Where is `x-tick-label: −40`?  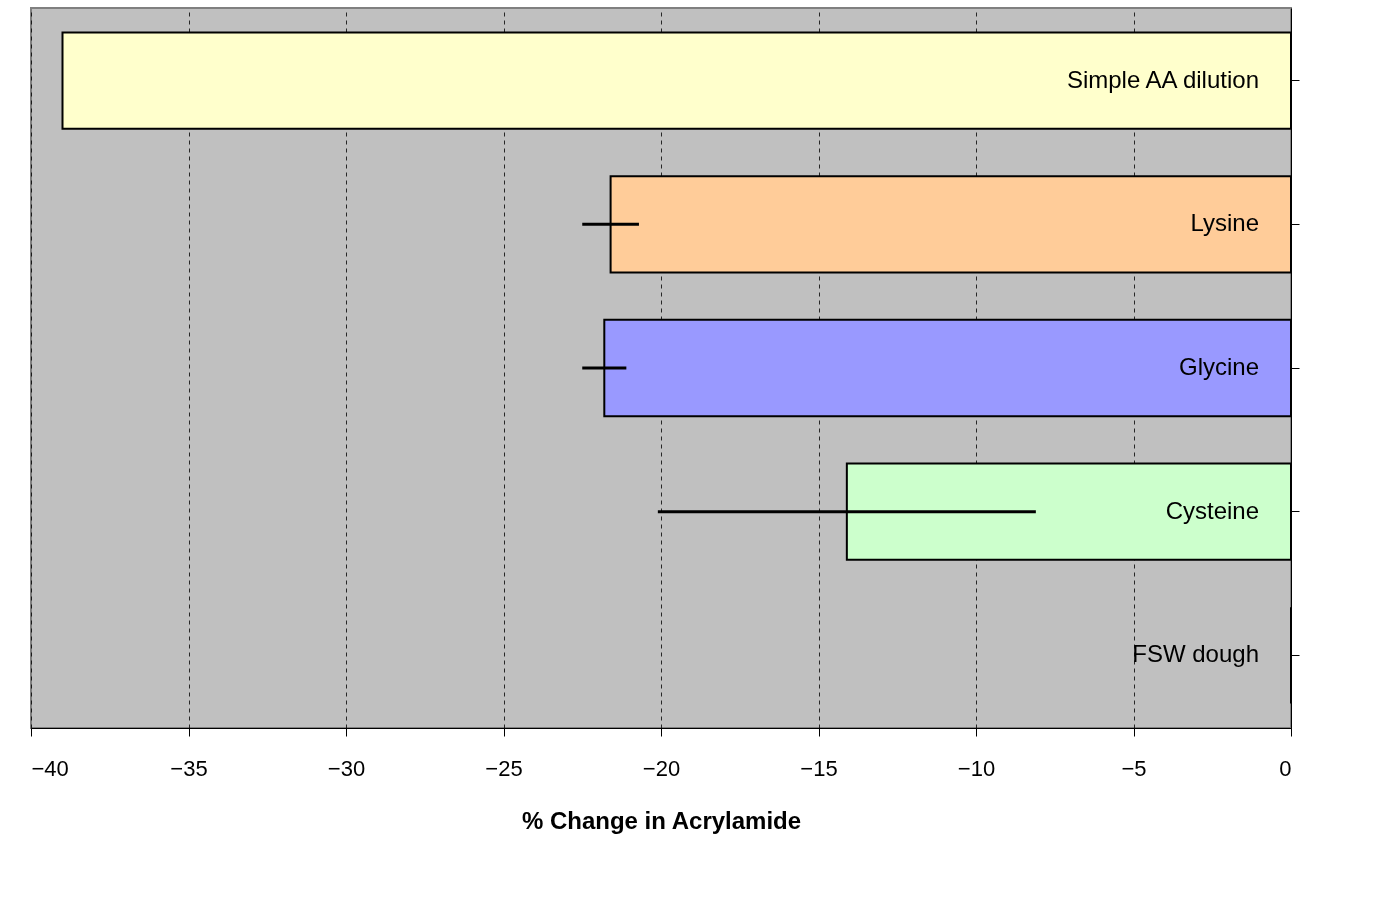
x-tick-label: −40 is located at coordinates (50, 768).